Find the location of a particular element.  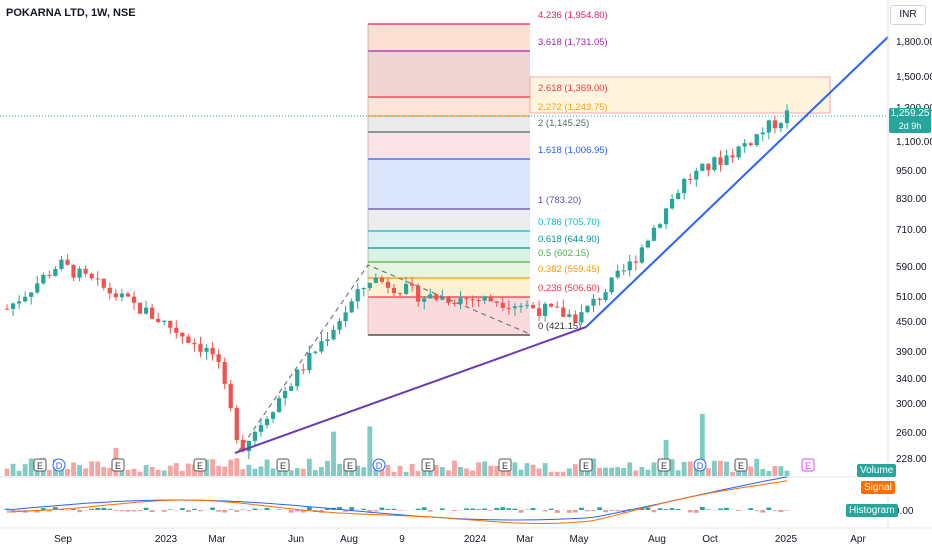

time-tick-label: 2023 is located at coordinates (166, 539).